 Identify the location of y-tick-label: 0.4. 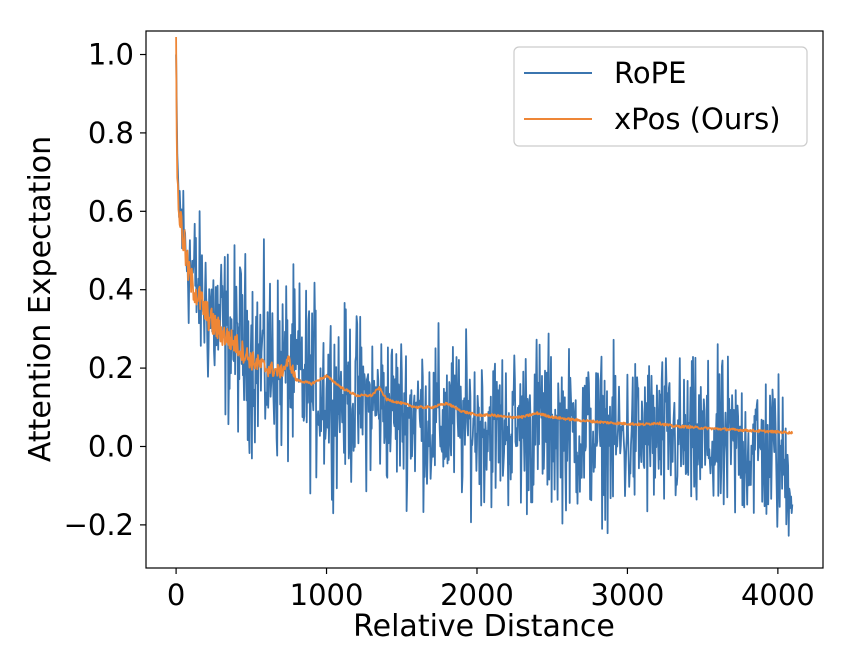
(111, 290).